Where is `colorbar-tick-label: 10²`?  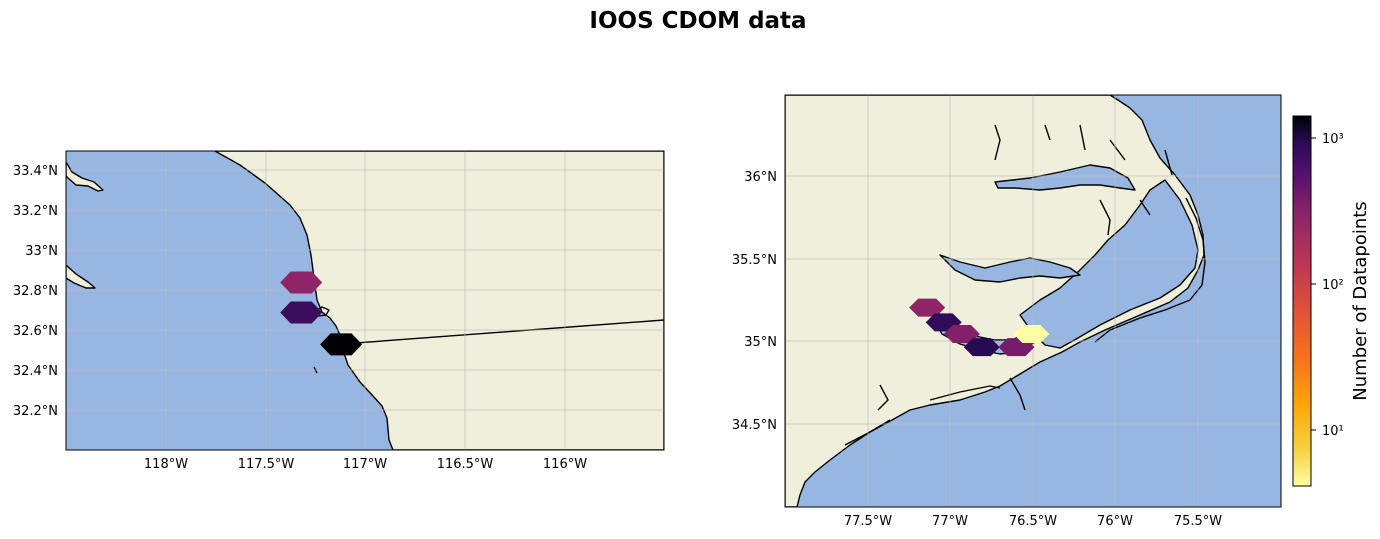
colorbar-tick-label: 10² is located at coordinates (1333, 285).